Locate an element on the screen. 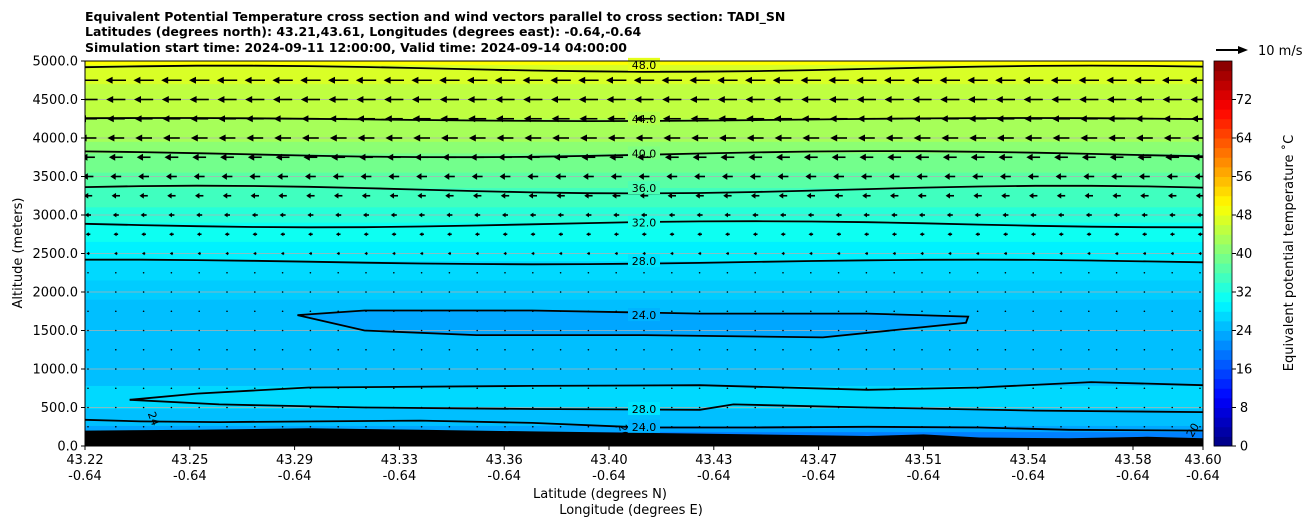 Image resolution: width=1308 pixels, height=526 pixels. colorbar: 0 8 16 24 32 40 48 56 64 72 is located at coordinates (1232, 257).